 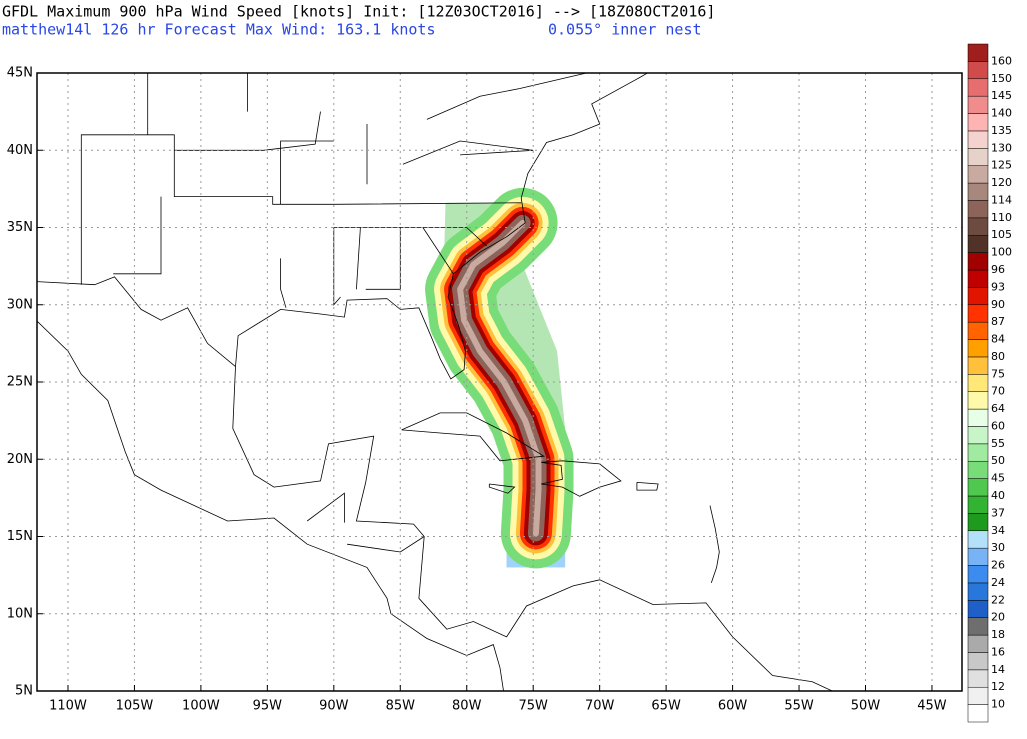 I want to click on colorbar-label: 45, so click(x=998, y=478).